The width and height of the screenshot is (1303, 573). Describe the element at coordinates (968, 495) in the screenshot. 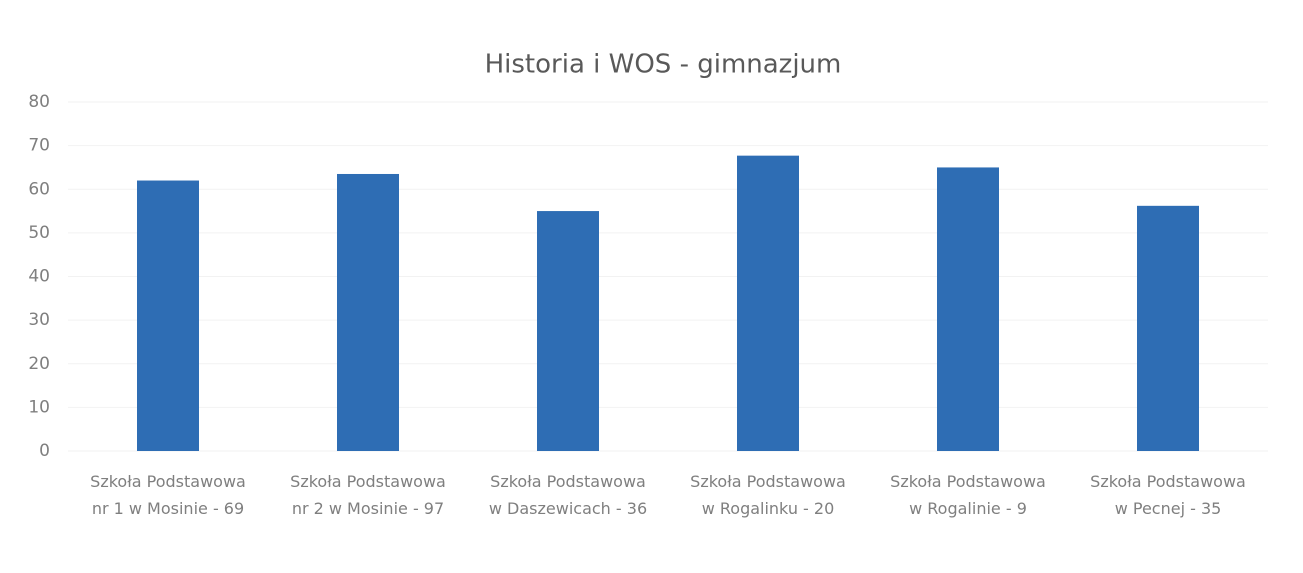

I see `x-tick-label: Szkoła Podstawowa w Rogalinie - 9` at that location.